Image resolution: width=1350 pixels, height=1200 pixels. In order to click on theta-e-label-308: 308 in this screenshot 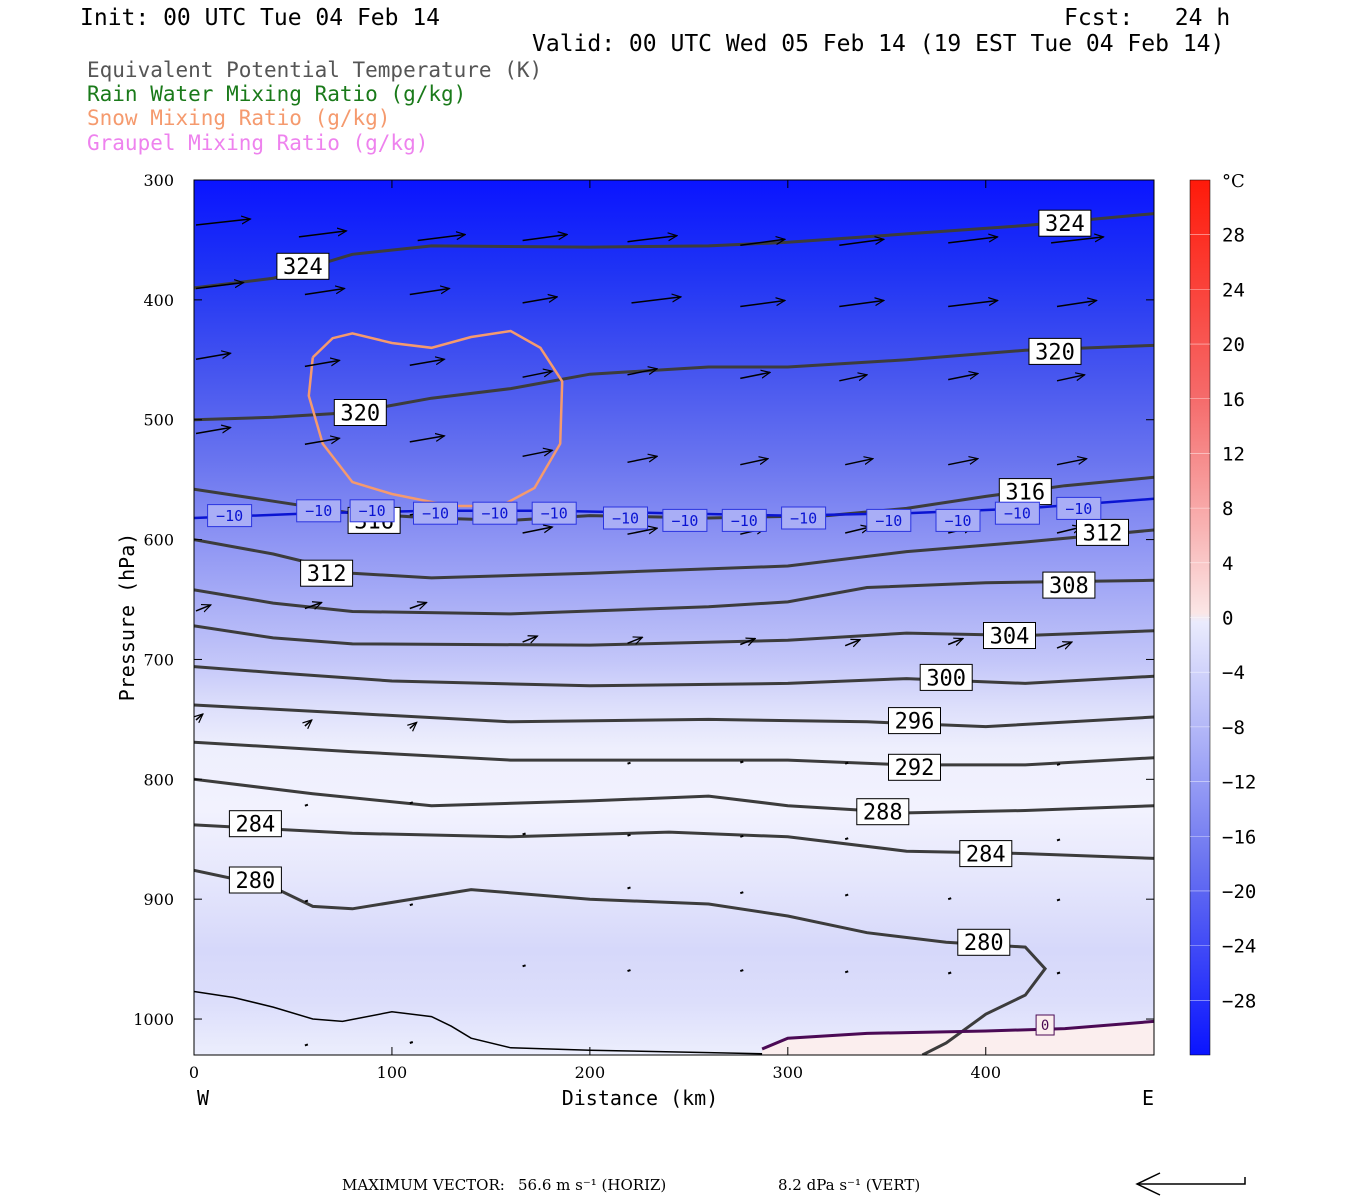, I will do `click(1069, 585)`.